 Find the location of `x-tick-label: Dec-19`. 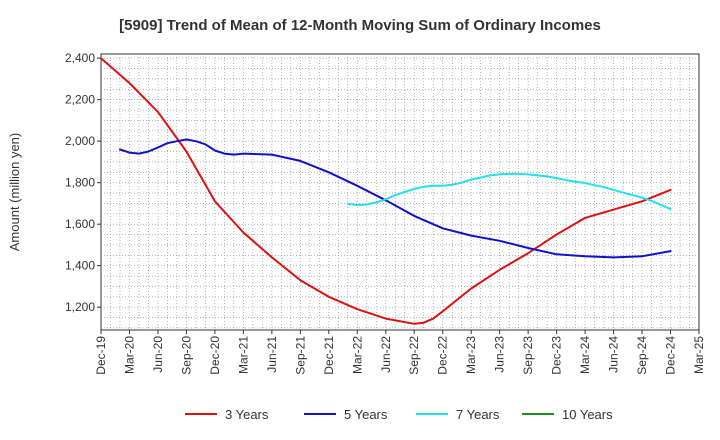

x-tick-label: Dec-19 is located at coordinates (101, 355).